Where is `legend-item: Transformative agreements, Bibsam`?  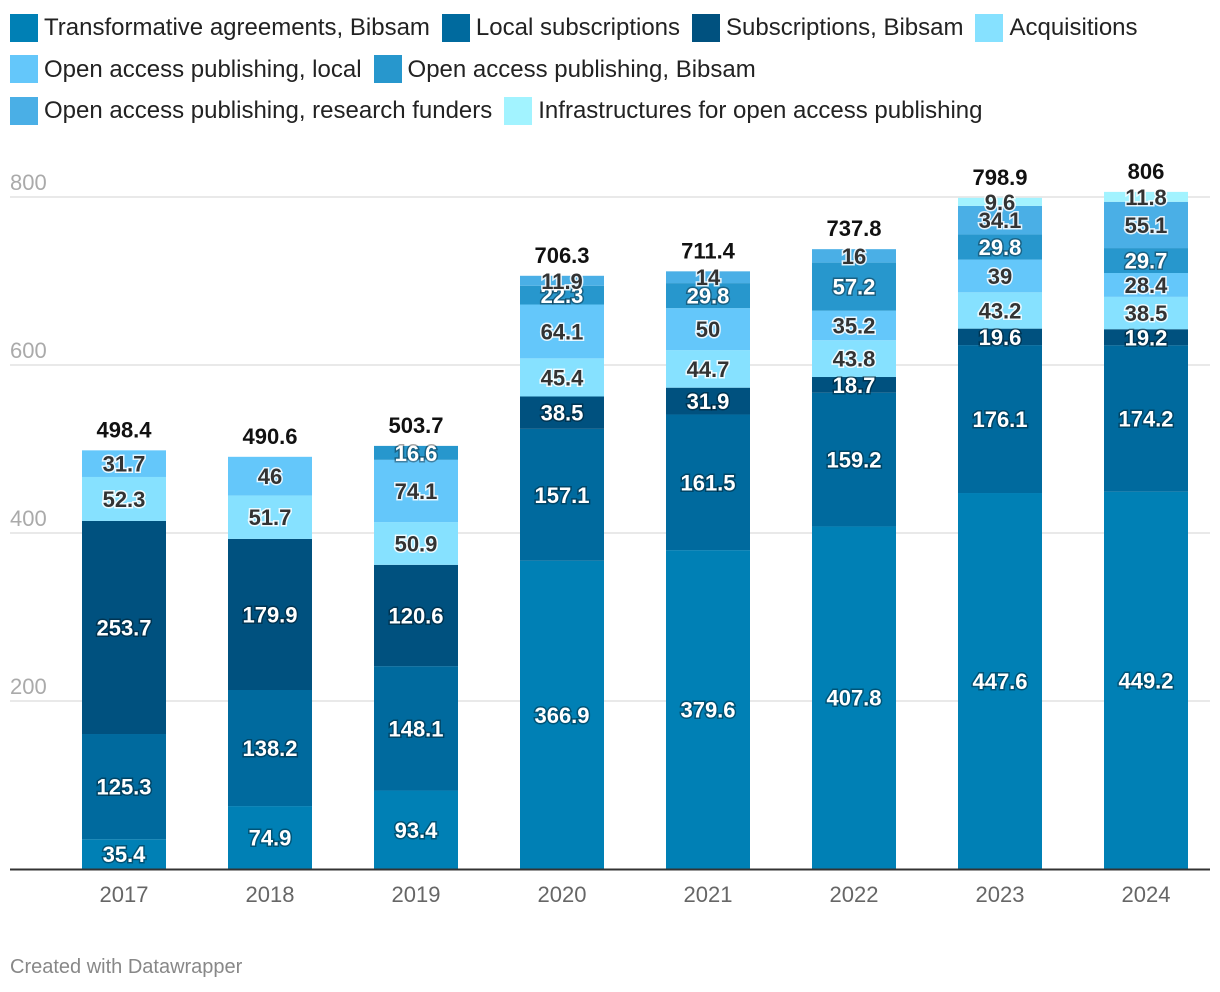 legend-item: Transformative agreements, Bibsam is located at coordinates (220, 27).